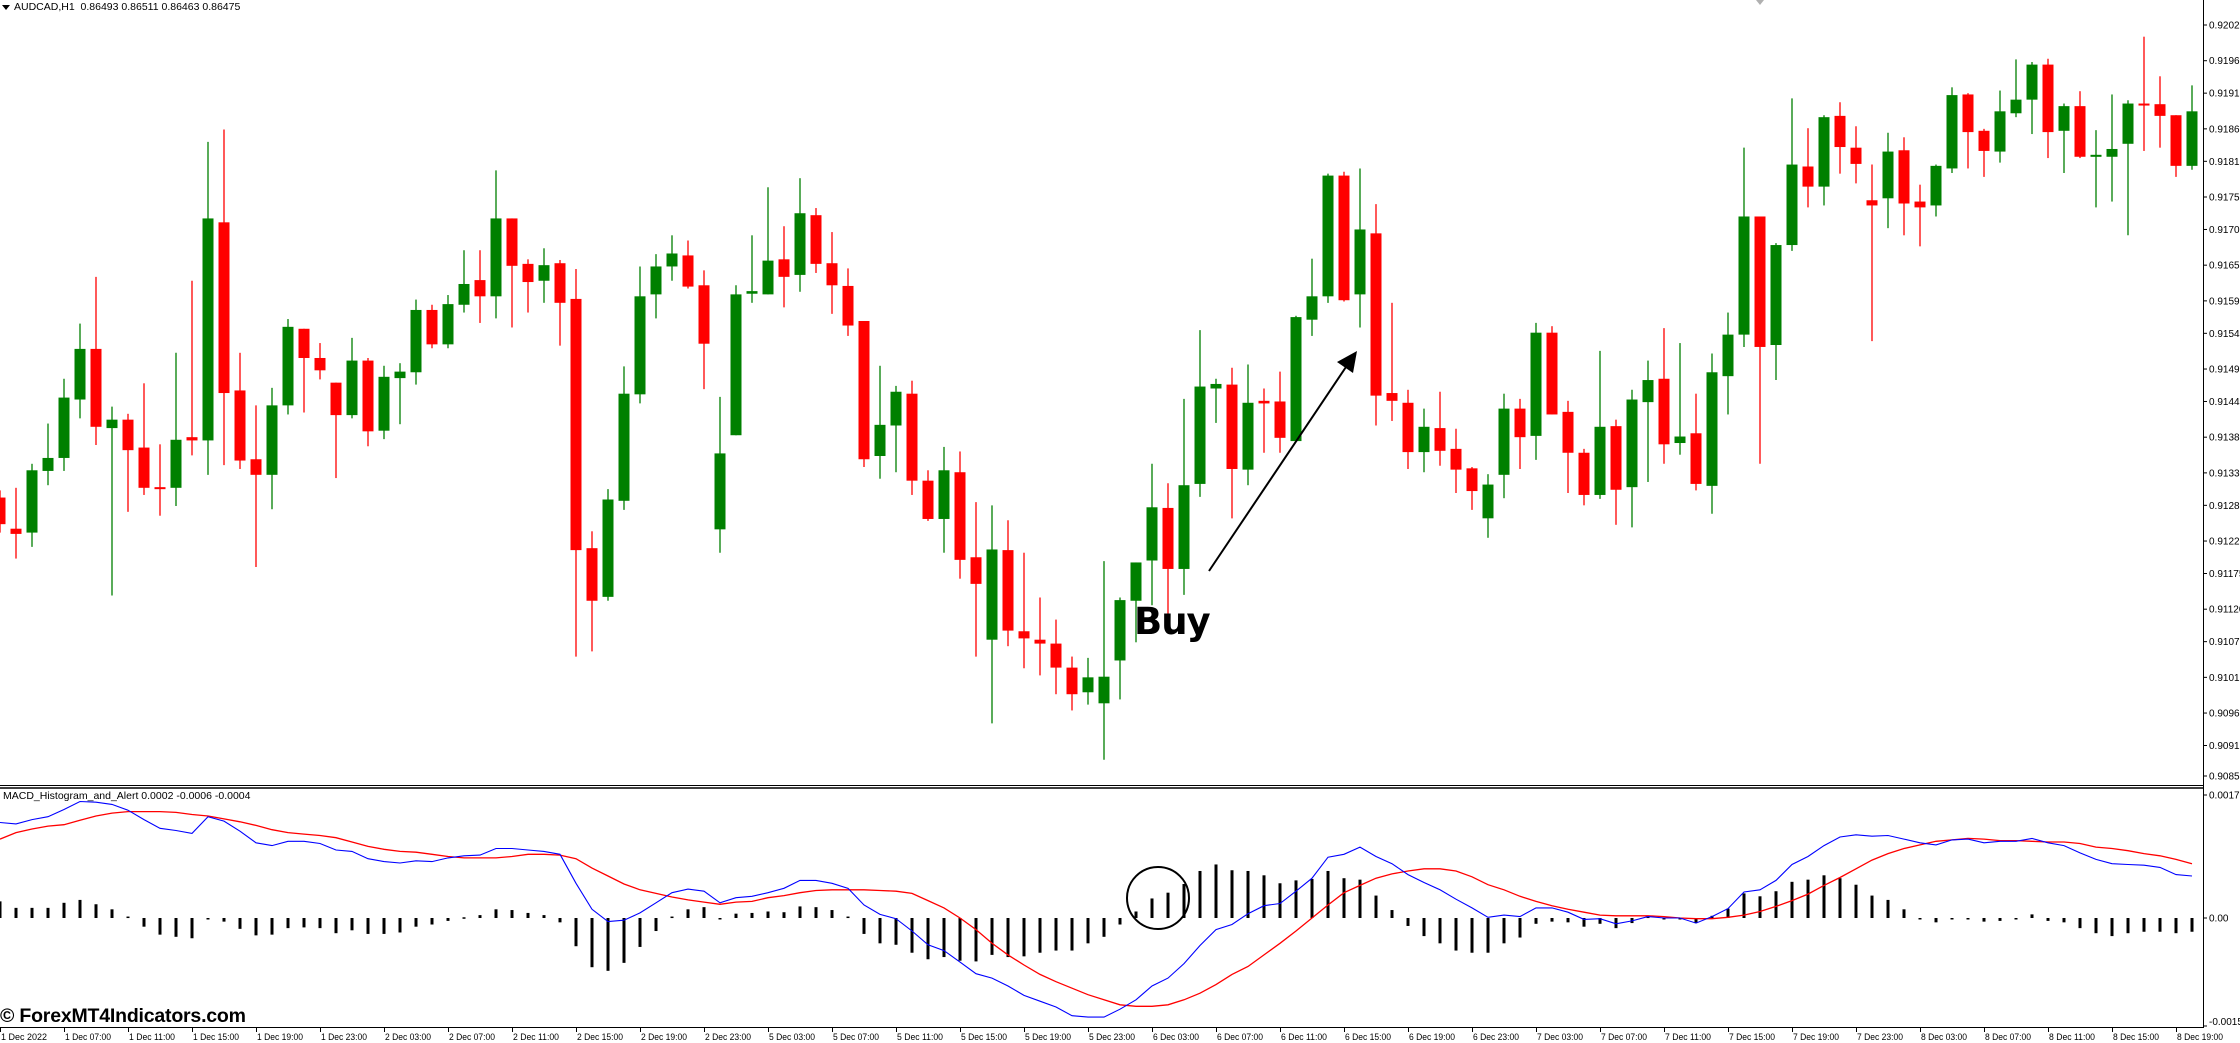  What do you see at coordinates (6, 7) in the screenshot?
I see `symbol-dropdown-icon` at bounding box center [6, 7].